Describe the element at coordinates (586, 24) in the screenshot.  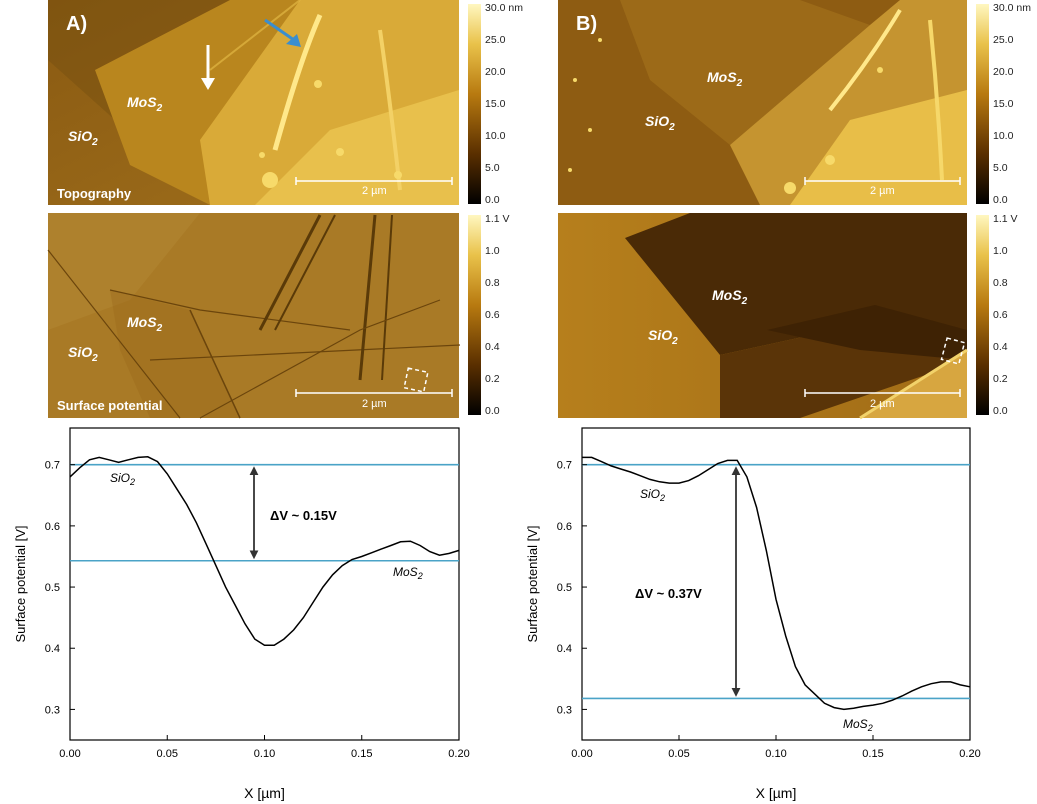
I see `panel-b-label: B)` at that location.